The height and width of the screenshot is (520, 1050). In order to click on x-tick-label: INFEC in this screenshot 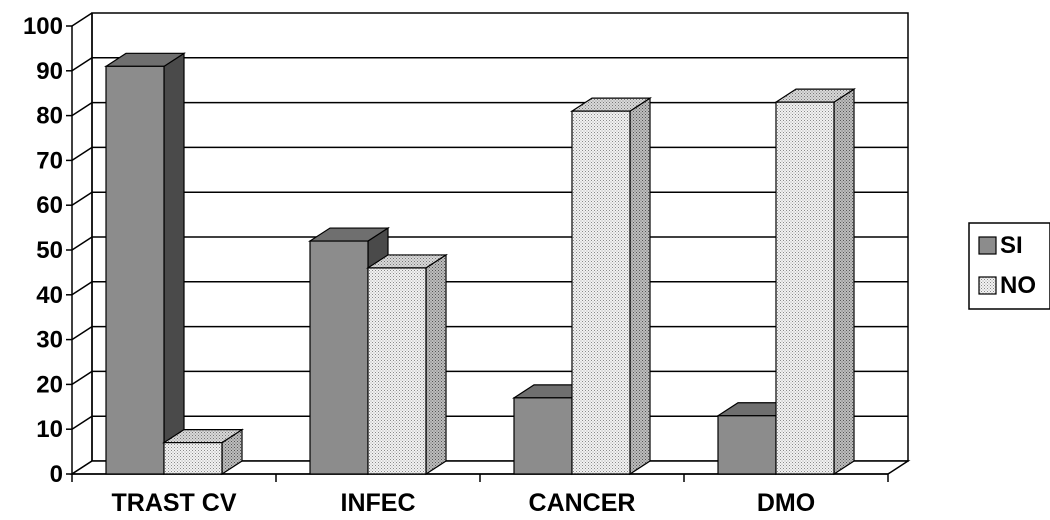, I will do `click(378, 503)`.